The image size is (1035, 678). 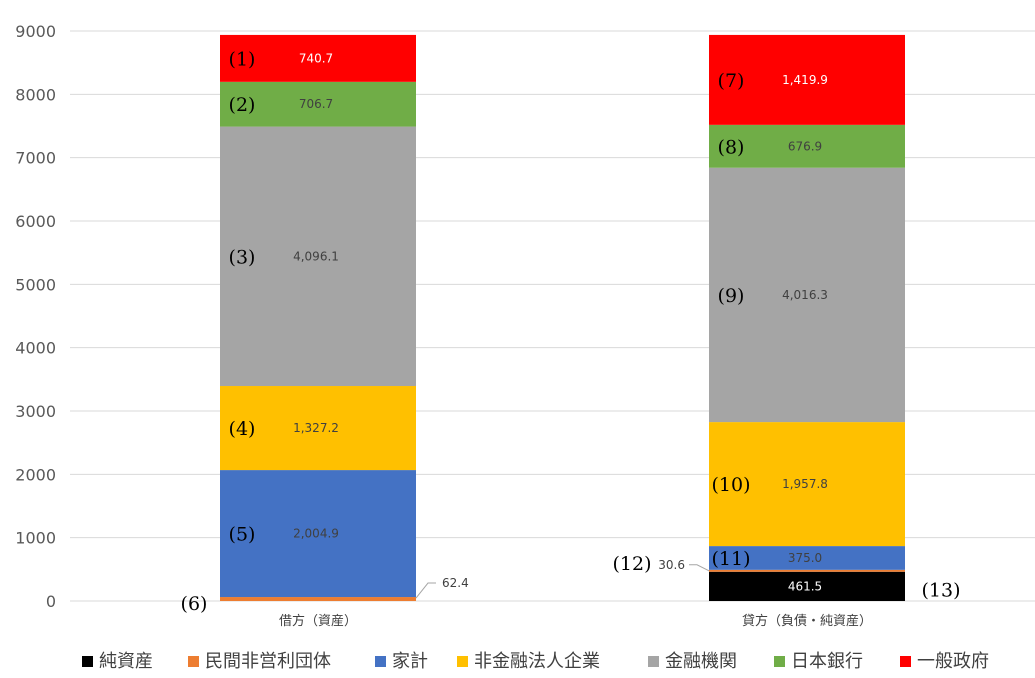 What do you see at coordinates (242, 535) in the screenshot?
I see `segment-marker: (5)` at bounding box center [242, 535].